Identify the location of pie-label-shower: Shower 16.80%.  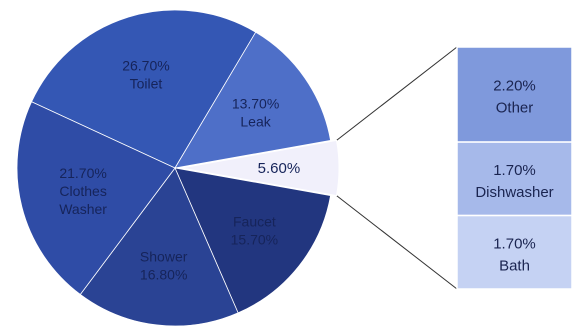
(164, 265).